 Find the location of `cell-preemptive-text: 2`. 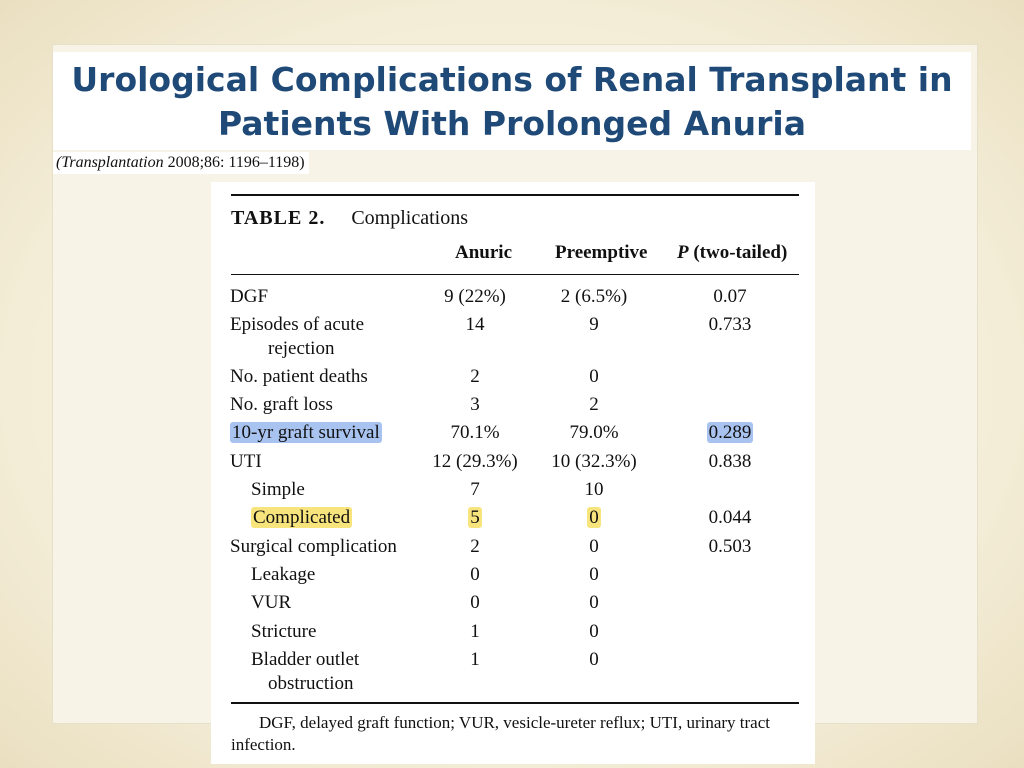

cell-preemptive-text: 2 is located at coordinates (594, 404).